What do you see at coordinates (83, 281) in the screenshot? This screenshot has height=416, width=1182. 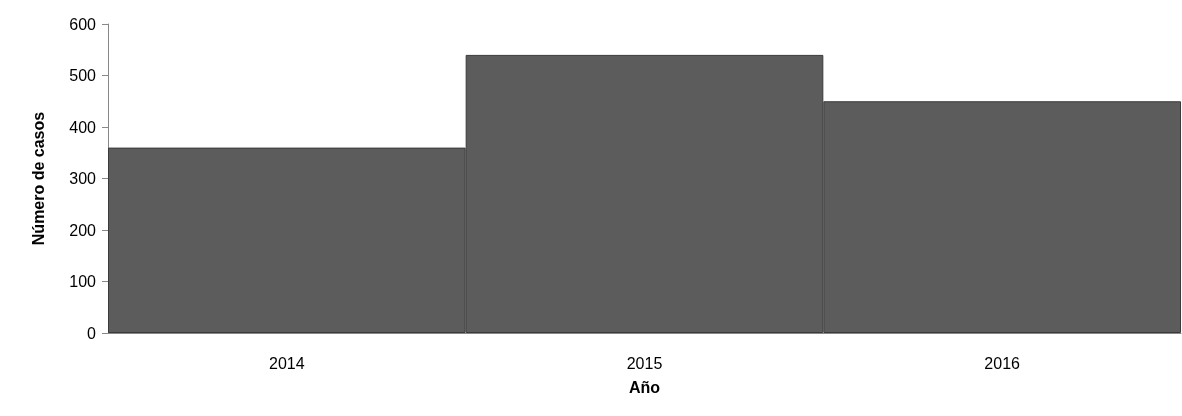 I see `y-tick-label: 100` at bounding box center [83, 281].